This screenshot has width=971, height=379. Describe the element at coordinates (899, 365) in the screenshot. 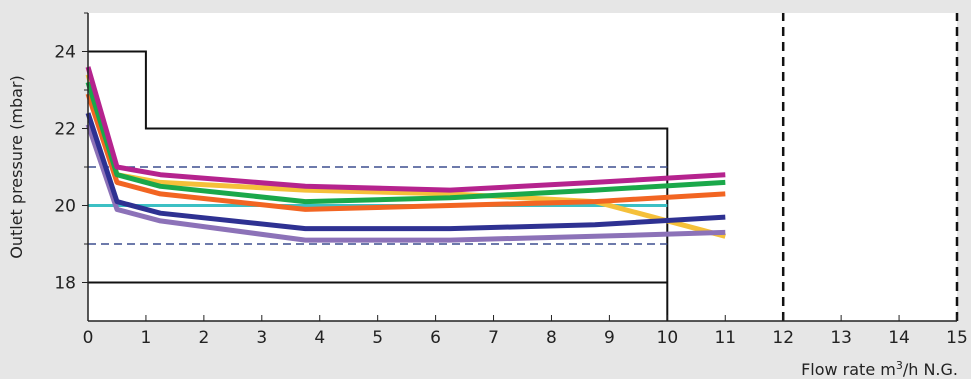

I see `x-axis-title-sup: 3` at that location.